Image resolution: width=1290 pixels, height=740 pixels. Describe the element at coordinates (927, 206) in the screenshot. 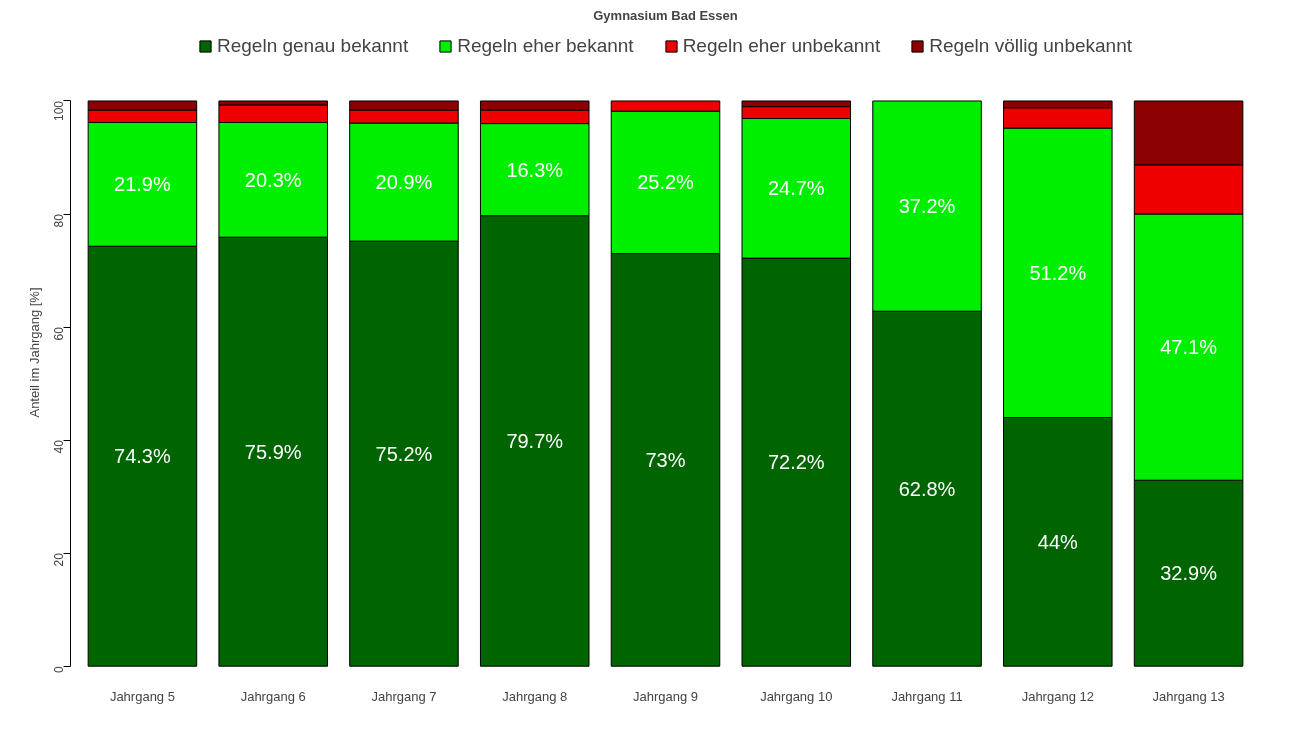

I see `data-label: 37.2%` at that location.